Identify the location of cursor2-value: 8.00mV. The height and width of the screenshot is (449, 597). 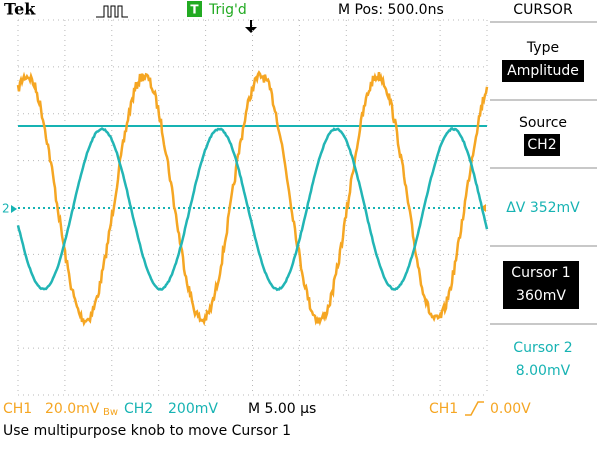
(543, 371).